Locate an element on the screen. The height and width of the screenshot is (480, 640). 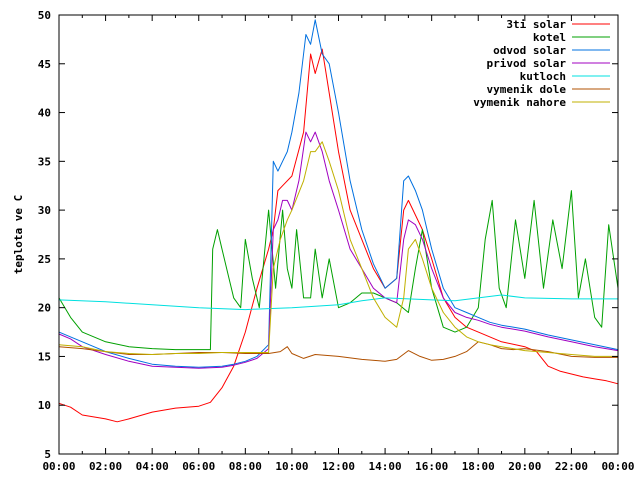
y-tick-label: 15 is located at coordinates (44, 356).